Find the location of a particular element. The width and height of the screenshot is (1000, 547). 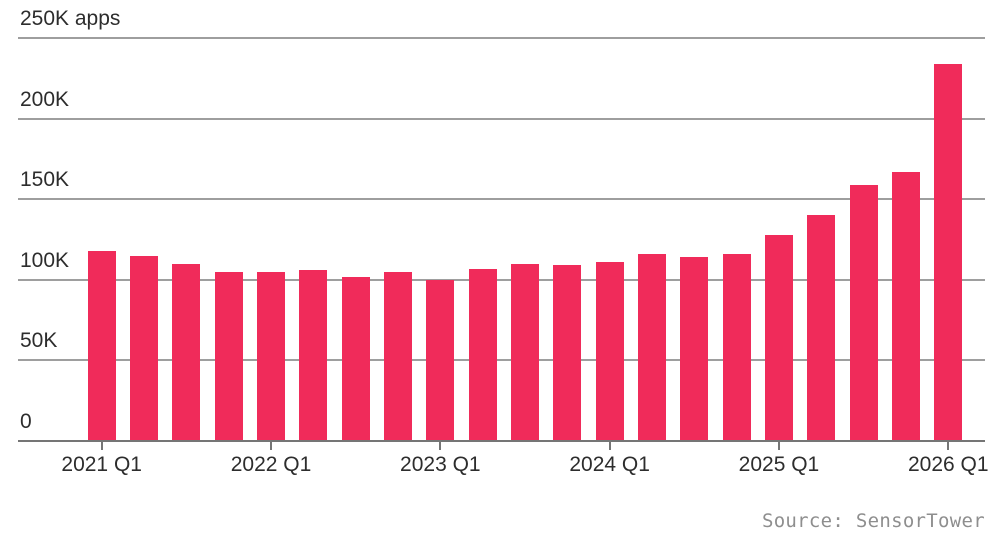

x-axis-label: 2024 Q1 is located at coordinates (609, 464).